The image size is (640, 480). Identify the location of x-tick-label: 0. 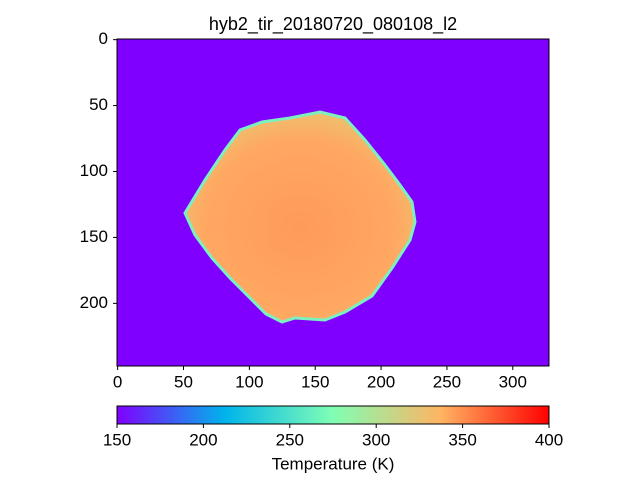
(117, 381).